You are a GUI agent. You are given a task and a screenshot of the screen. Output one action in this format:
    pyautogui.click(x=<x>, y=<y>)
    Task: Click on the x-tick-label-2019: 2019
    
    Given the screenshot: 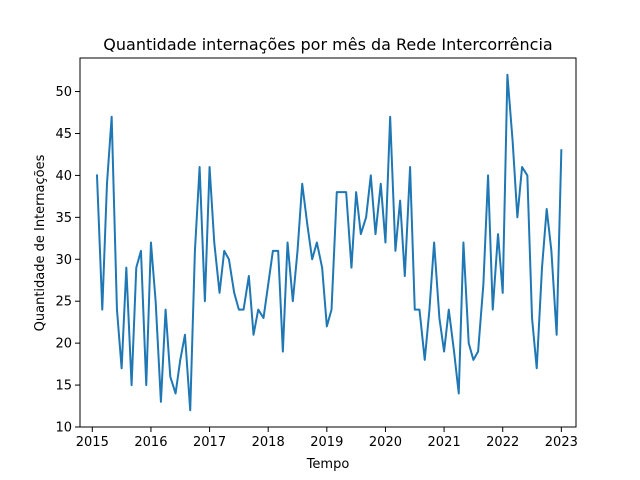 What is the action you would take?
    pyautogui.click(x=326, y=442)
    